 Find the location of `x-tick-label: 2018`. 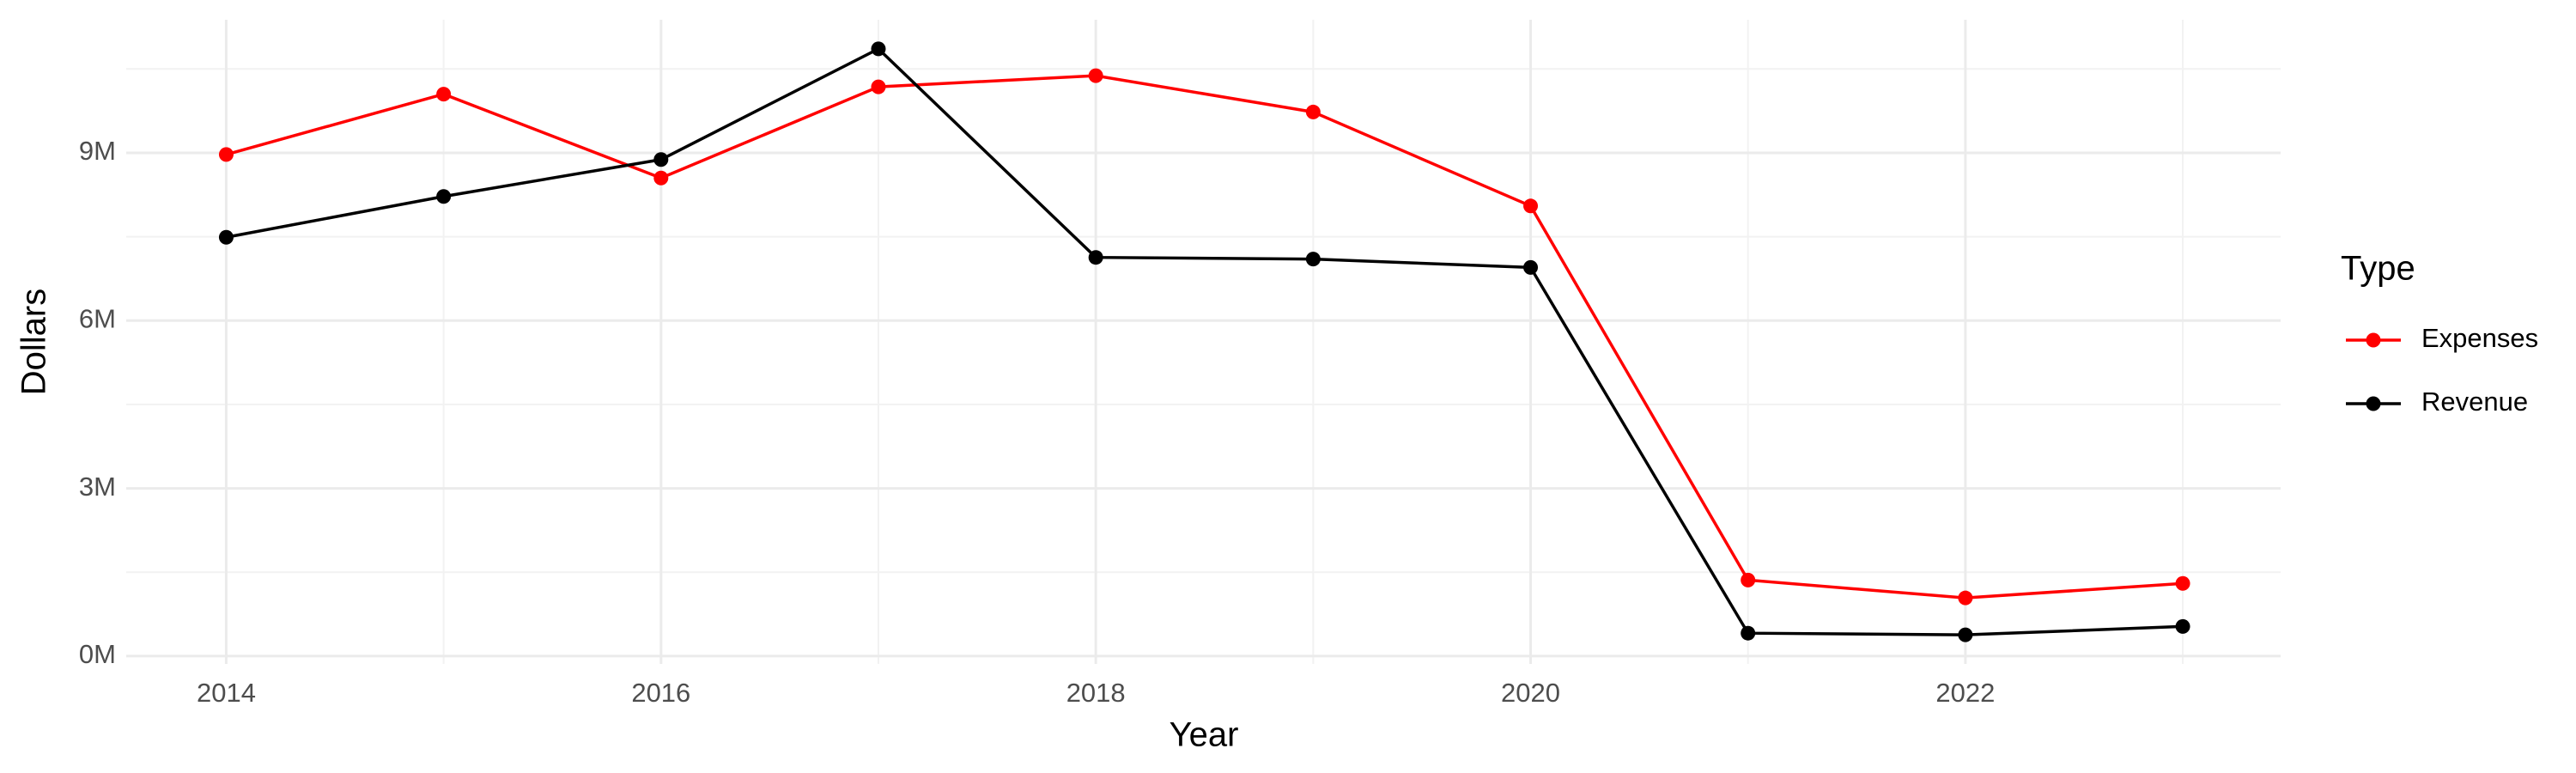

x-tick-label: 2018 is located at coordinates (1096, 693).